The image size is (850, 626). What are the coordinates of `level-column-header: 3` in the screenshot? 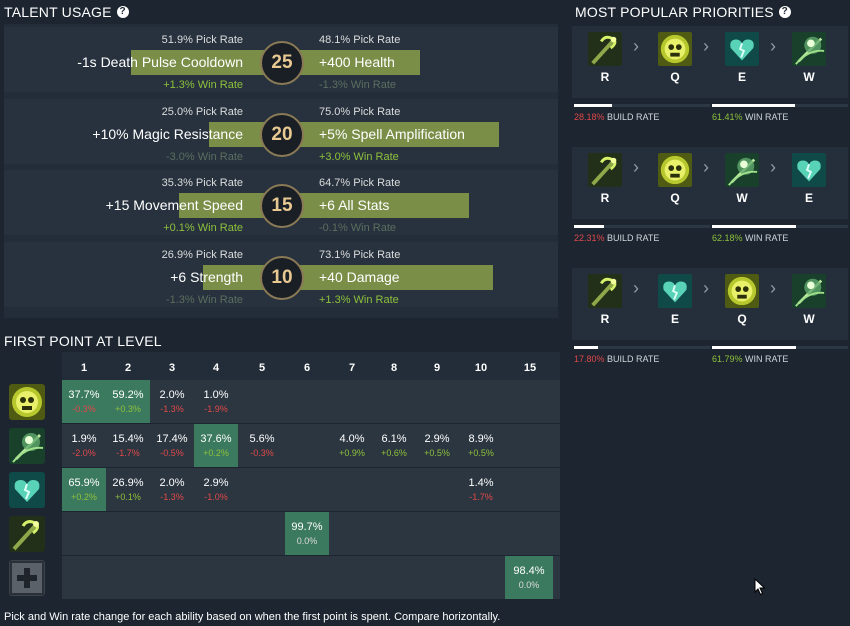 It's located at (172, 368).